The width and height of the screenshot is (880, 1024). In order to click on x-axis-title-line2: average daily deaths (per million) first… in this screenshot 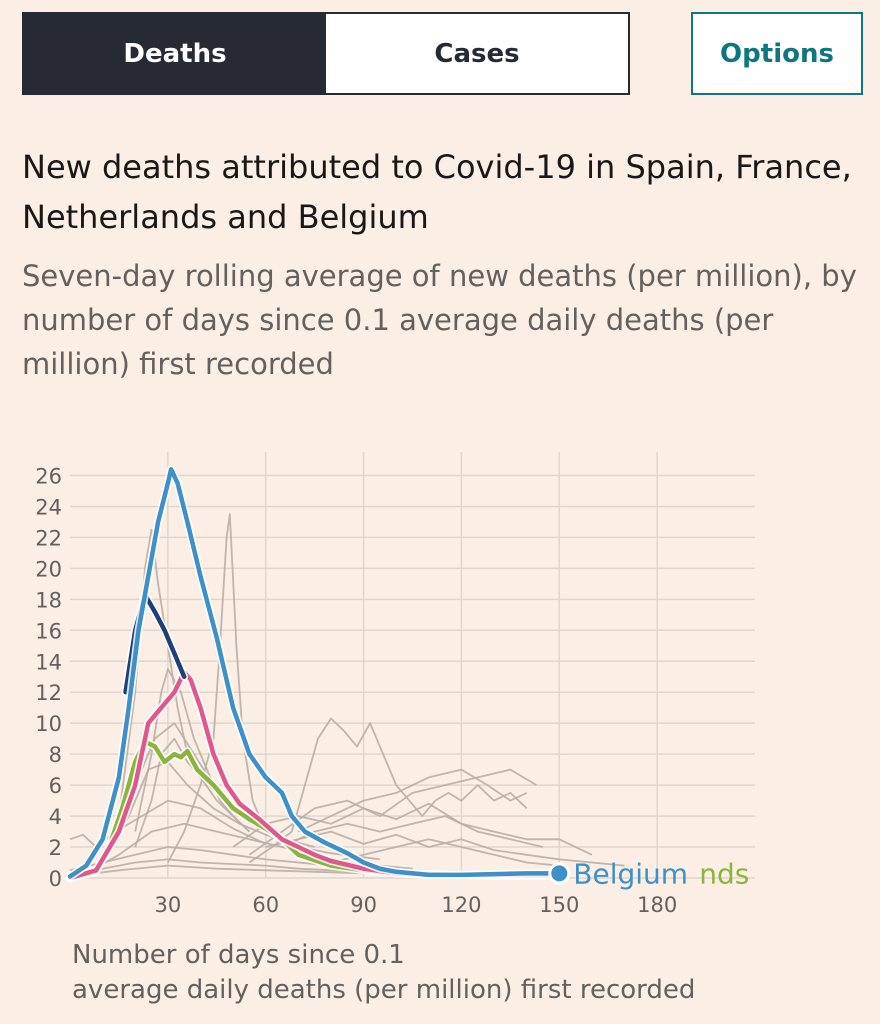, I will do `click(384, 990)`.